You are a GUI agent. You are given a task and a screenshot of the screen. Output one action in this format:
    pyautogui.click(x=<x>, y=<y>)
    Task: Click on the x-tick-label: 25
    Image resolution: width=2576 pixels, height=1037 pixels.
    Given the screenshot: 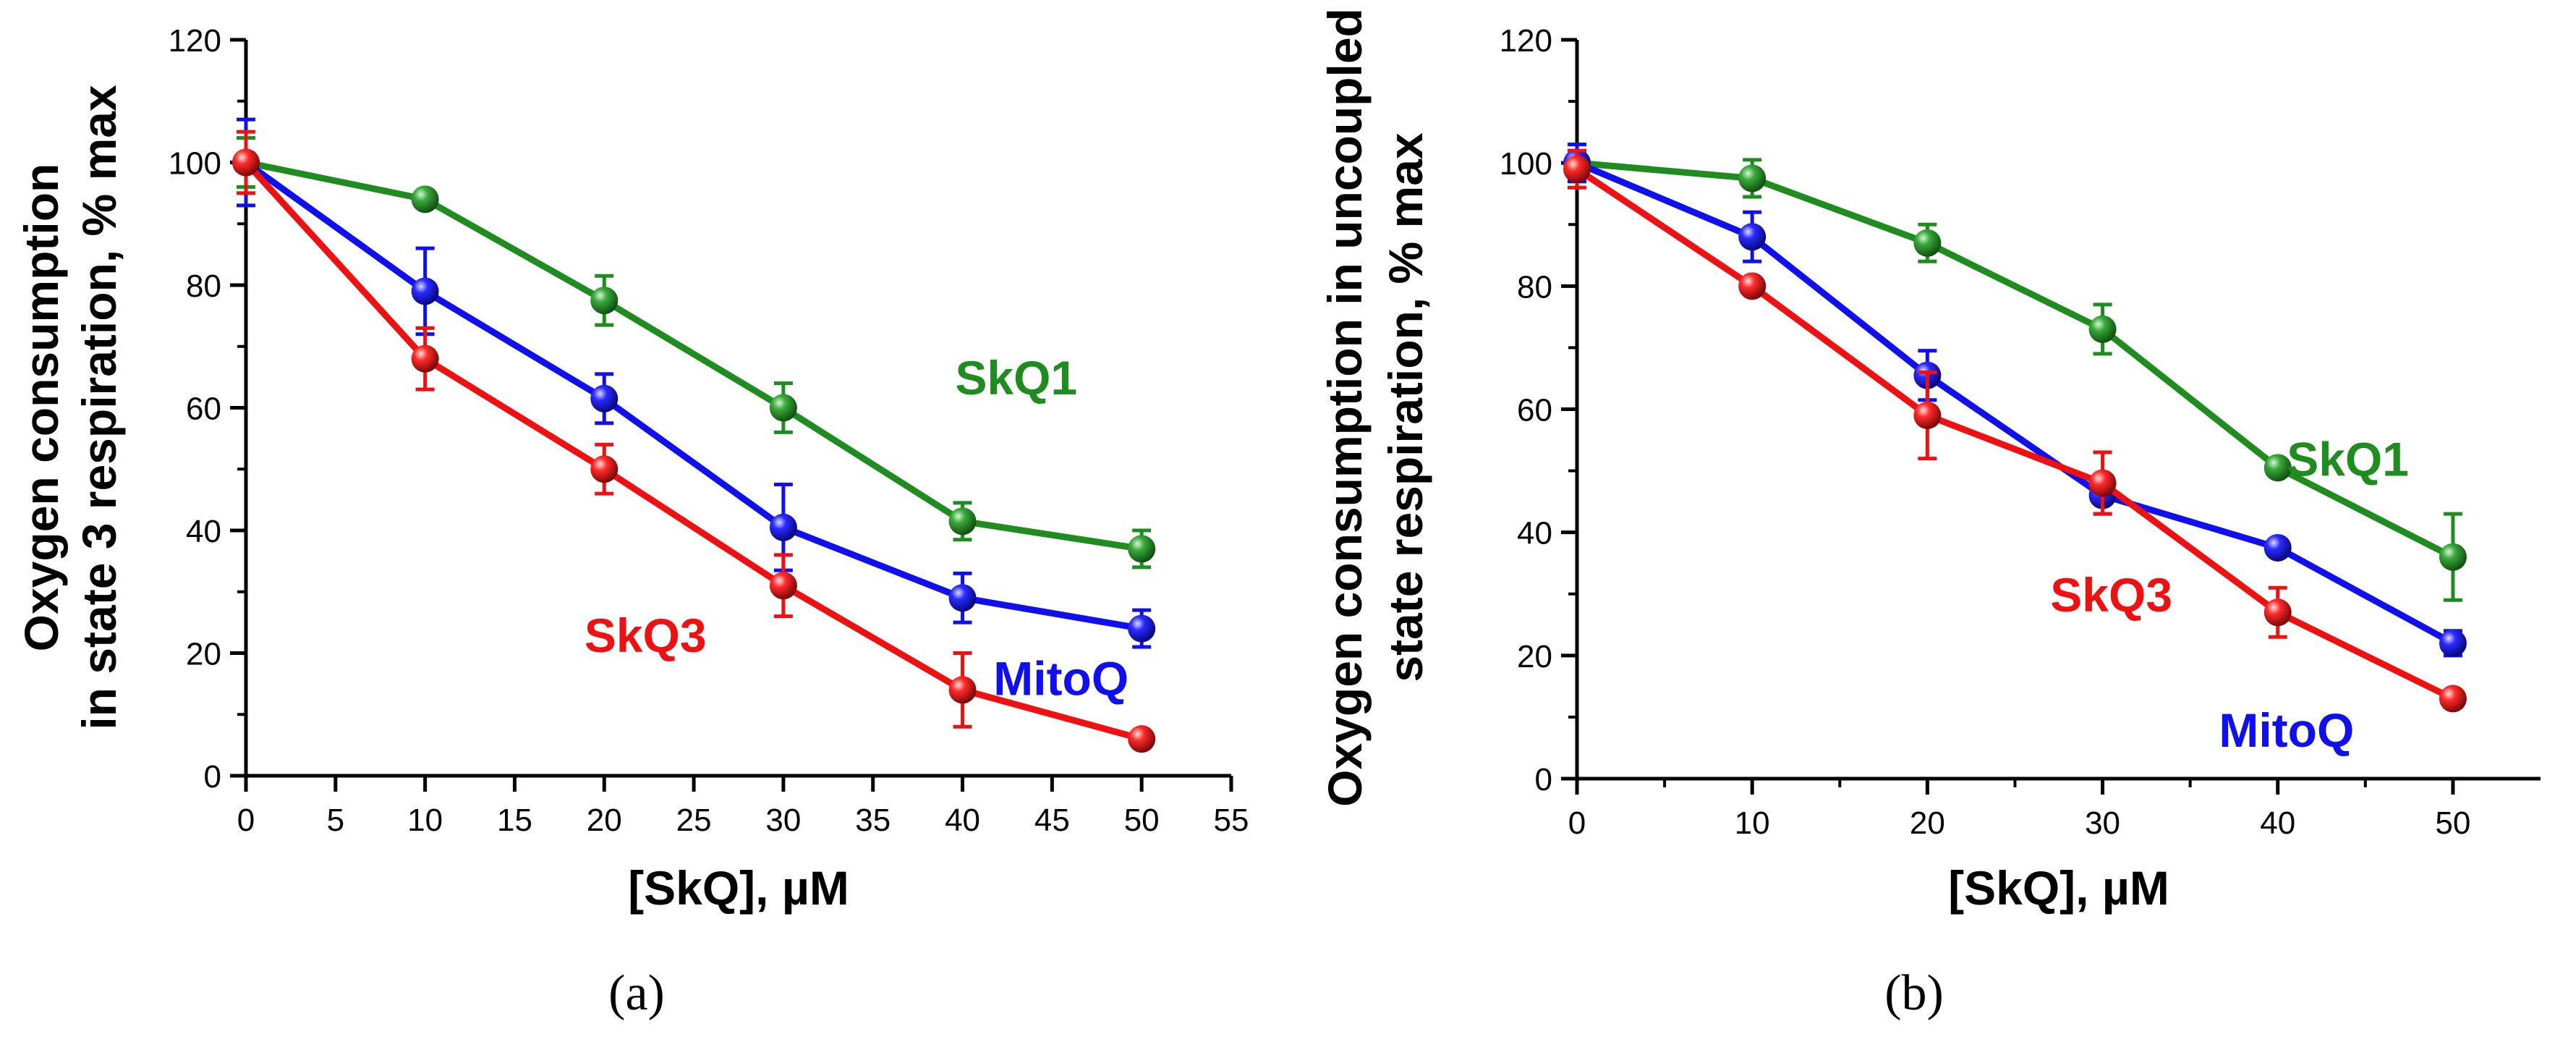 What is the action you would take?
    pyautogui.click(x=694, y=820)
    